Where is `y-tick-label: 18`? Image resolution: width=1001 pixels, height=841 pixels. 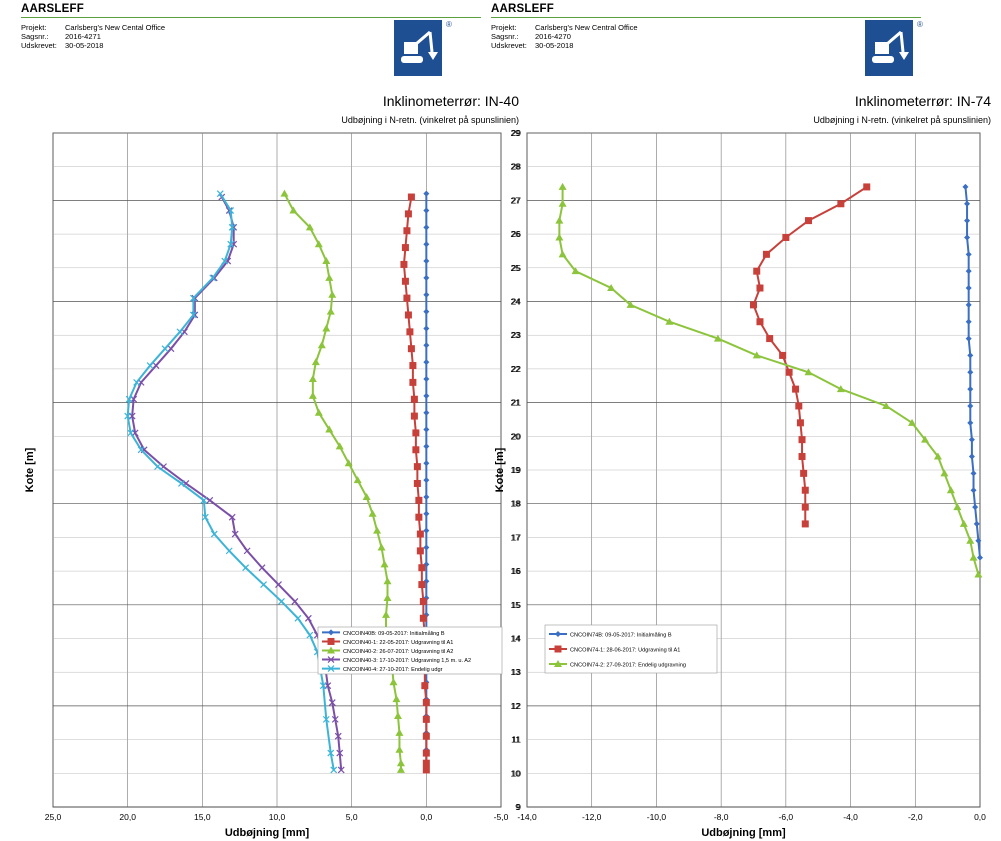 y-tick-label: 18 is located at coordinates (516, 504).